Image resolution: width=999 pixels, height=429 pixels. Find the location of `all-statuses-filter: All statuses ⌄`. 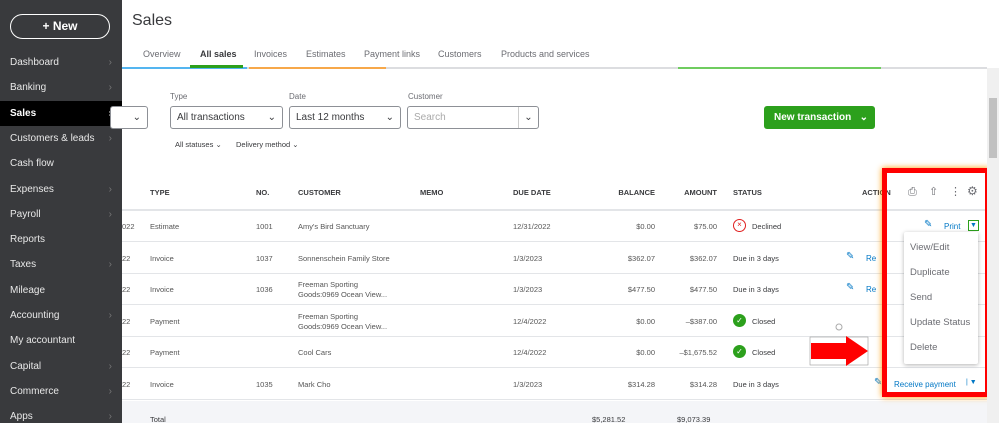

all-statuses-filter: All statuses ⌄ is located at coordinates (198, 144).